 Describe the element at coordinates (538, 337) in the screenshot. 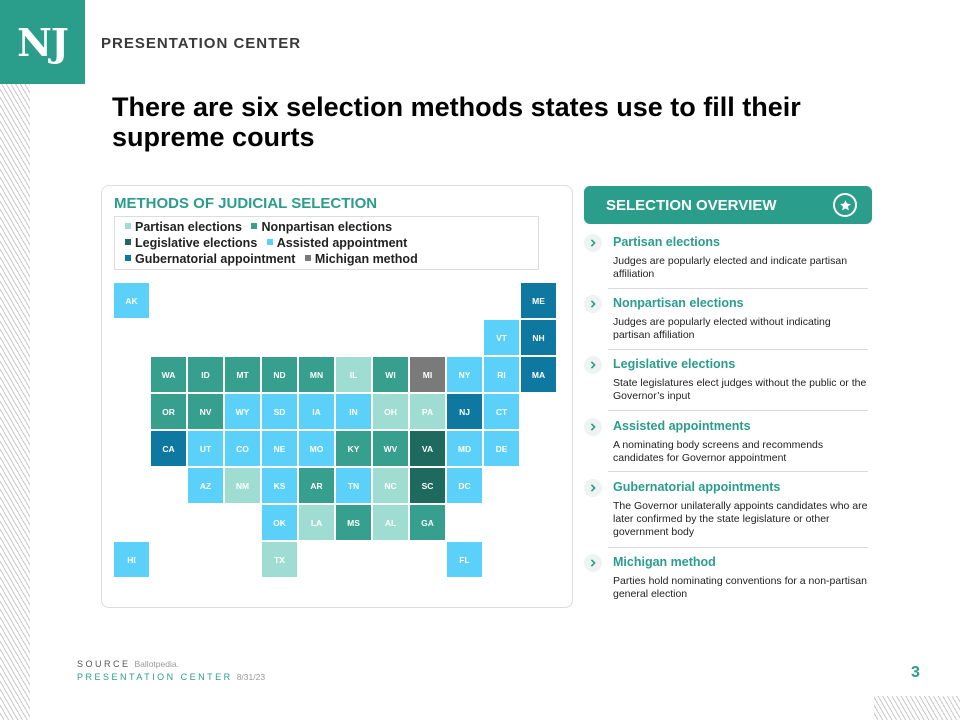

I see `state-tile-nh: NH` at that location.